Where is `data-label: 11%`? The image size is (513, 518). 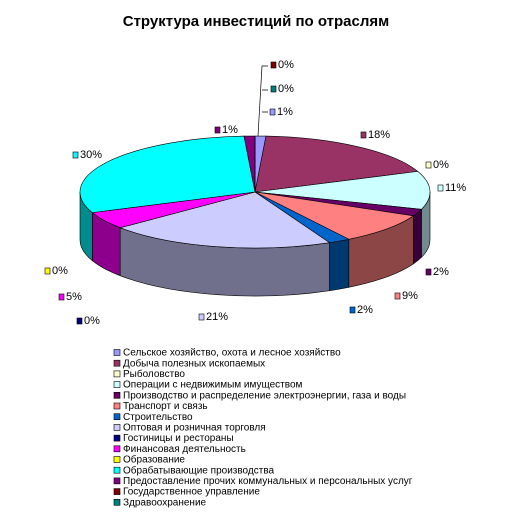
data-label: 11% is located at coordinates (455, 188).